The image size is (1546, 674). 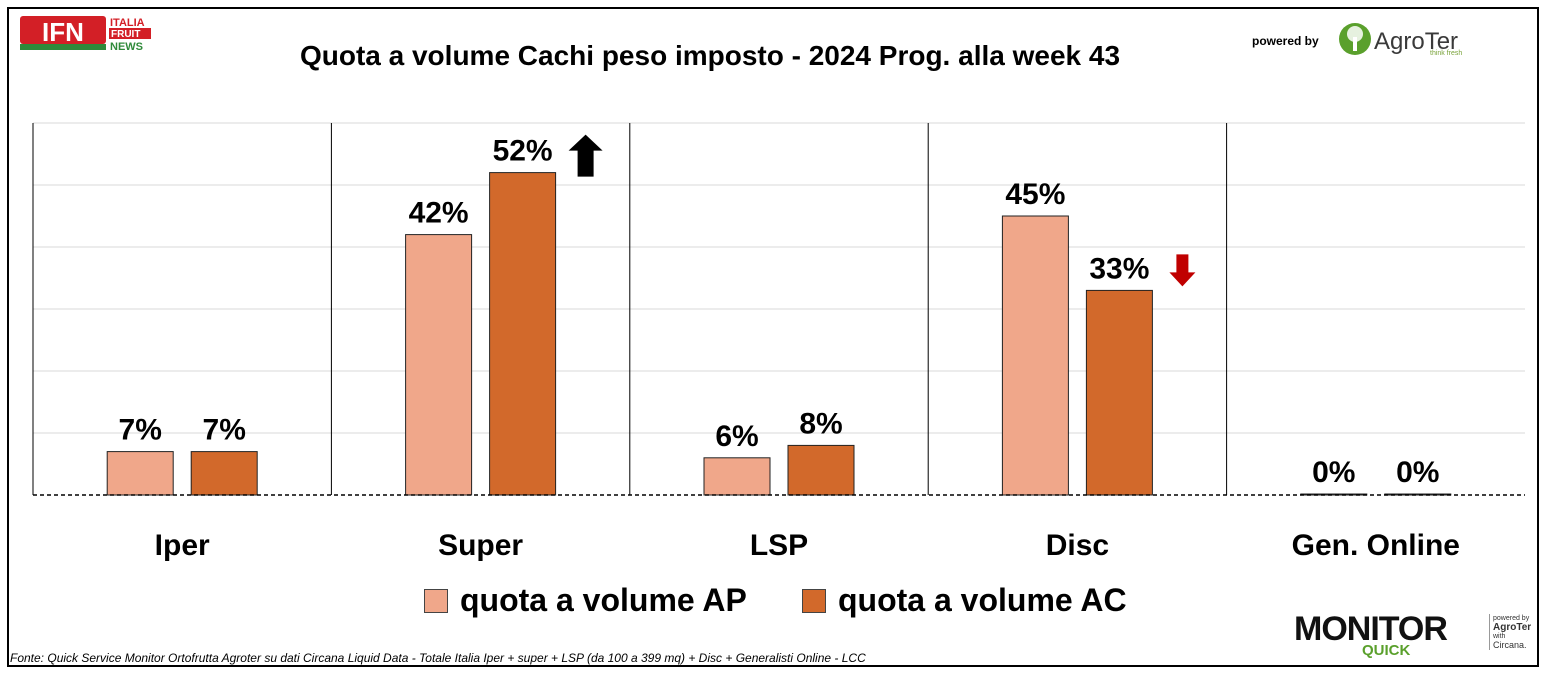 I want to click on legend-item-ap: quota a volume AP, so click(x=585, y=600).